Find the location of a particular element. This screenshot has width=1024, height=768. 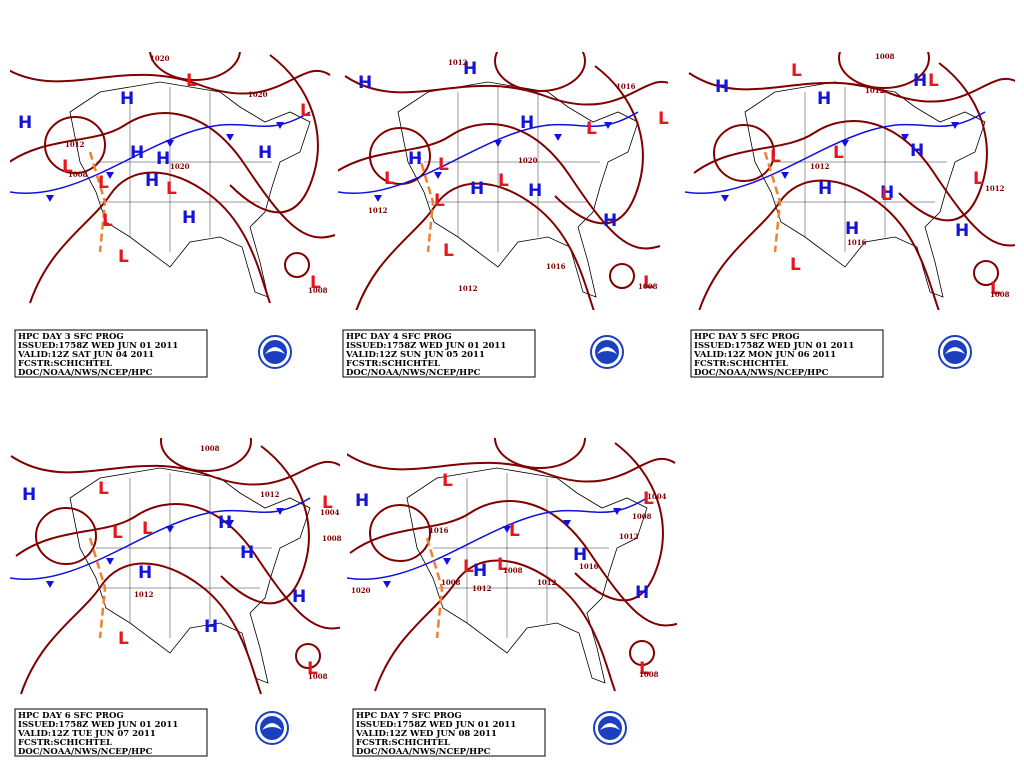

noaa-logo-bird is located at coordinates (607, 350).